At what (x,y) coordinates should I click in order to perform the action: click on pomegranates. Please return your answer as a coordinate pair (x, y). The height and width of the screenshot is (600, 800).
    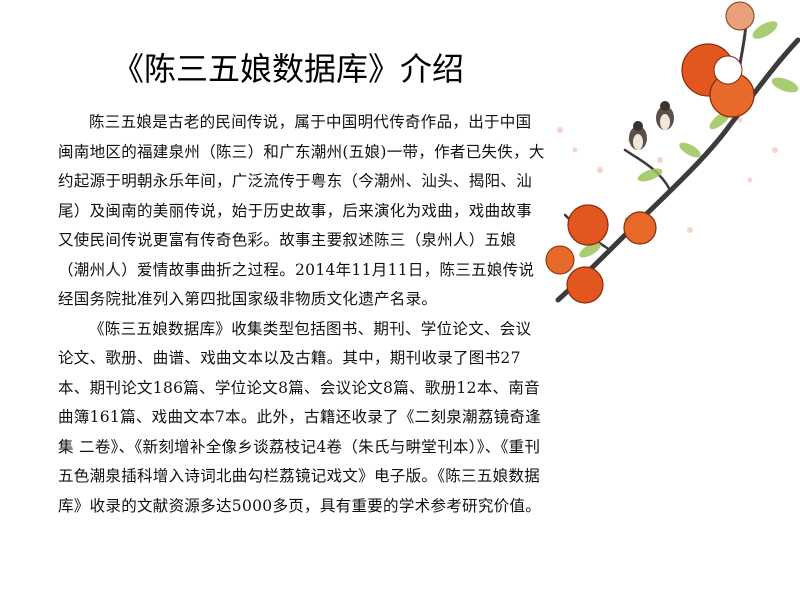
    Looking at the image, I should click on (650, 152).